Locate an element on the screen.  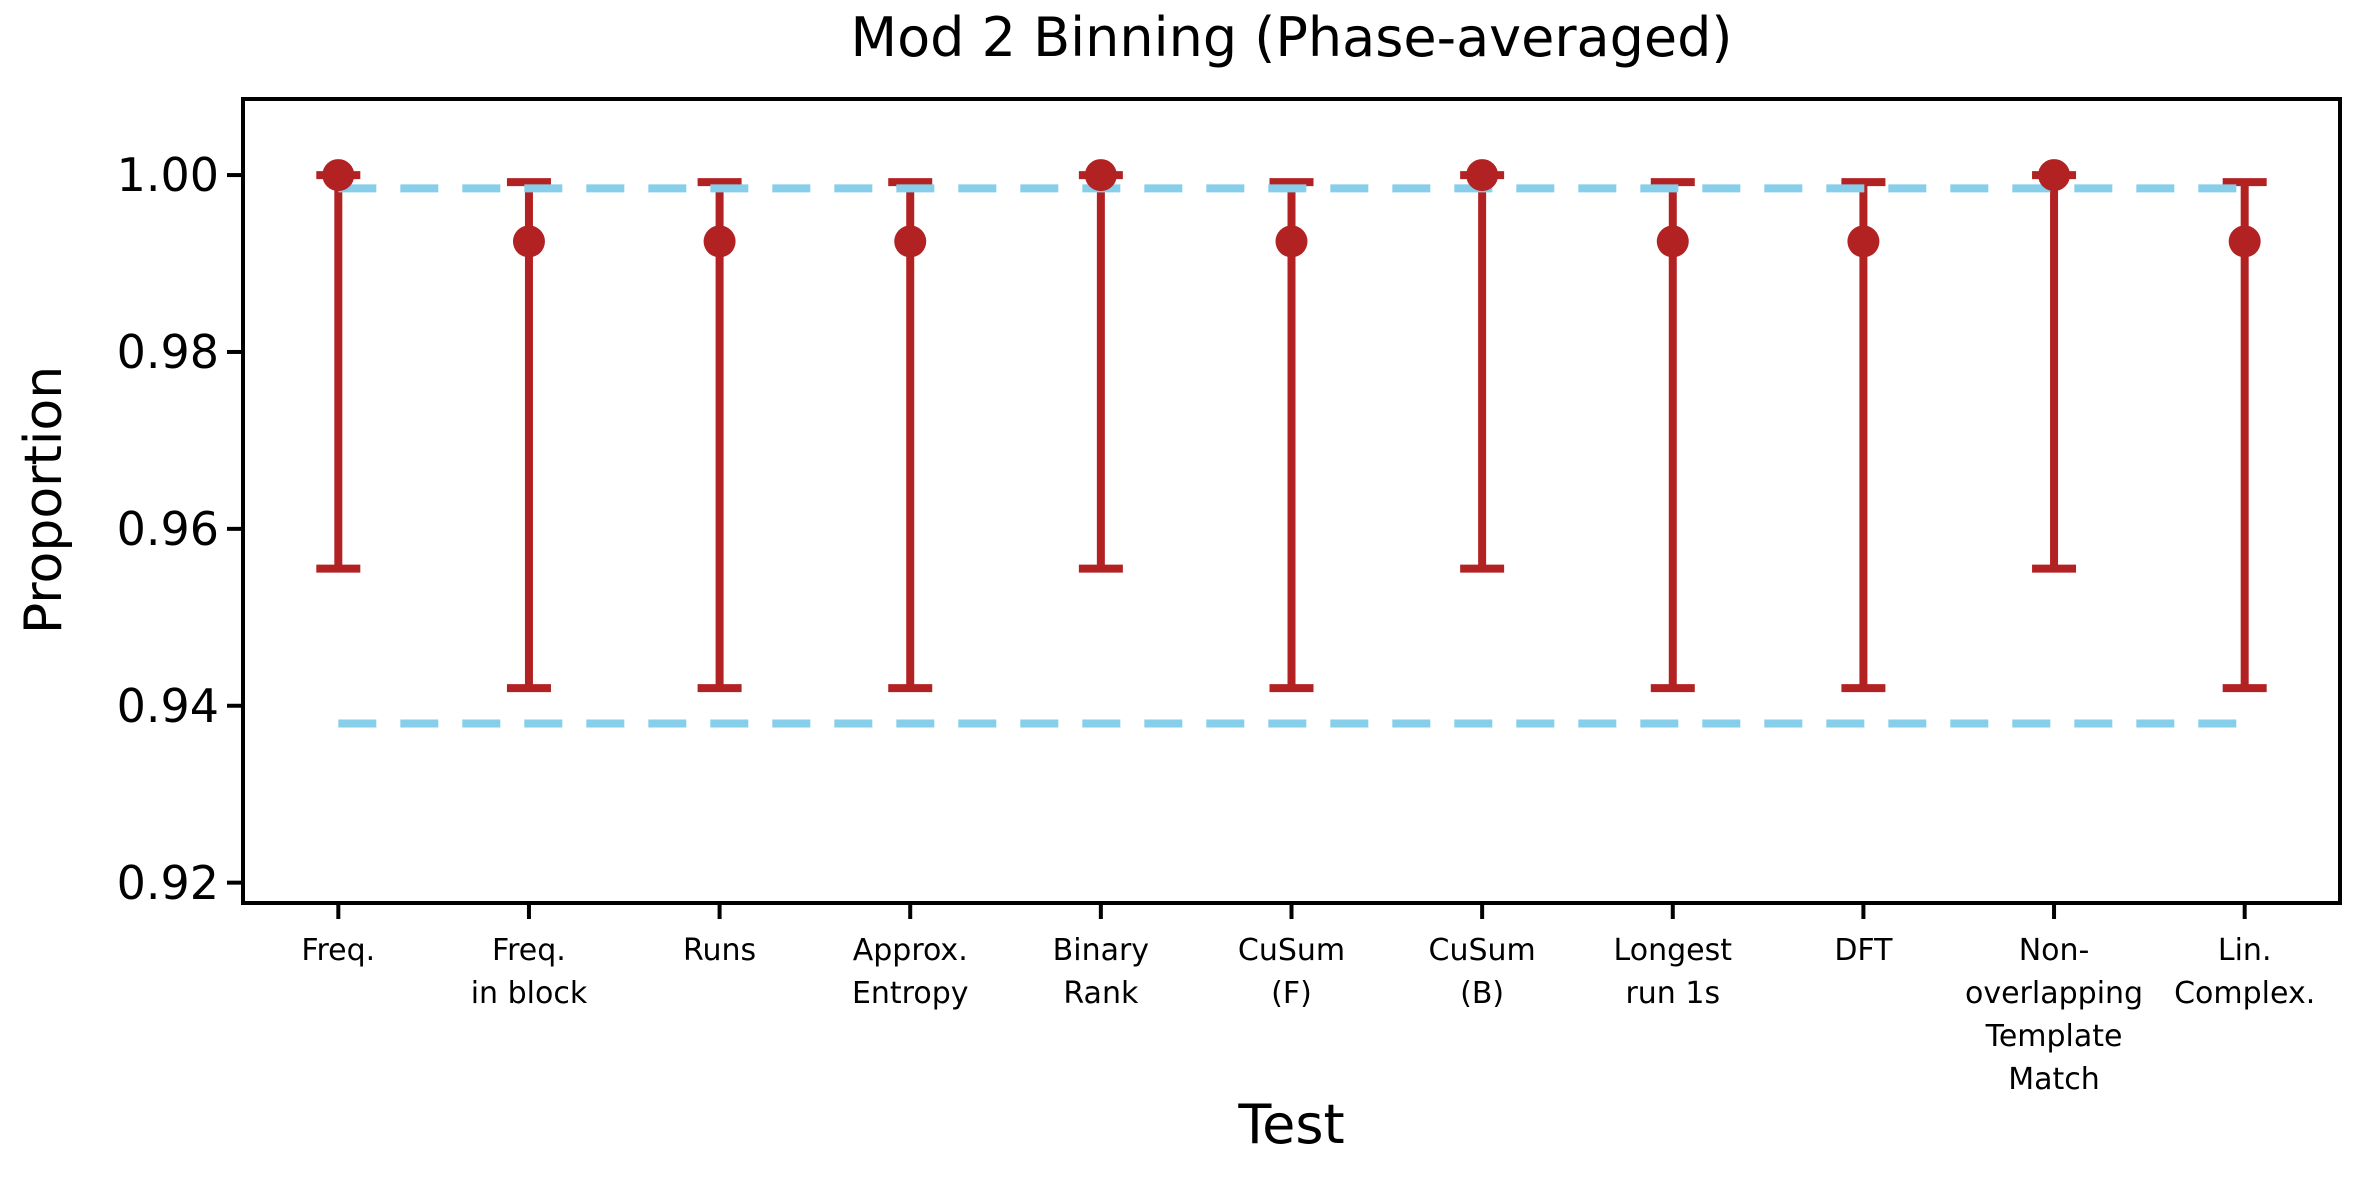
x-tick-label: Lin. Complex. is located at coordinates (2244, 972).